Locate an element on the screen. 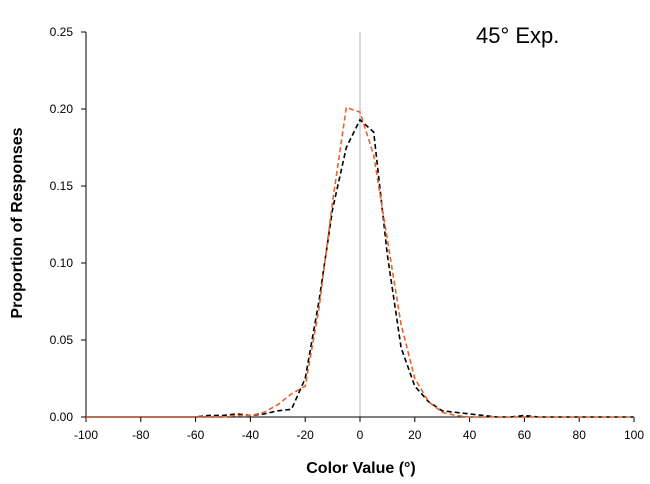 The height and width of the screenshot is (484, 650). x-tick-label: 40 is located at coordinates (470, 435).